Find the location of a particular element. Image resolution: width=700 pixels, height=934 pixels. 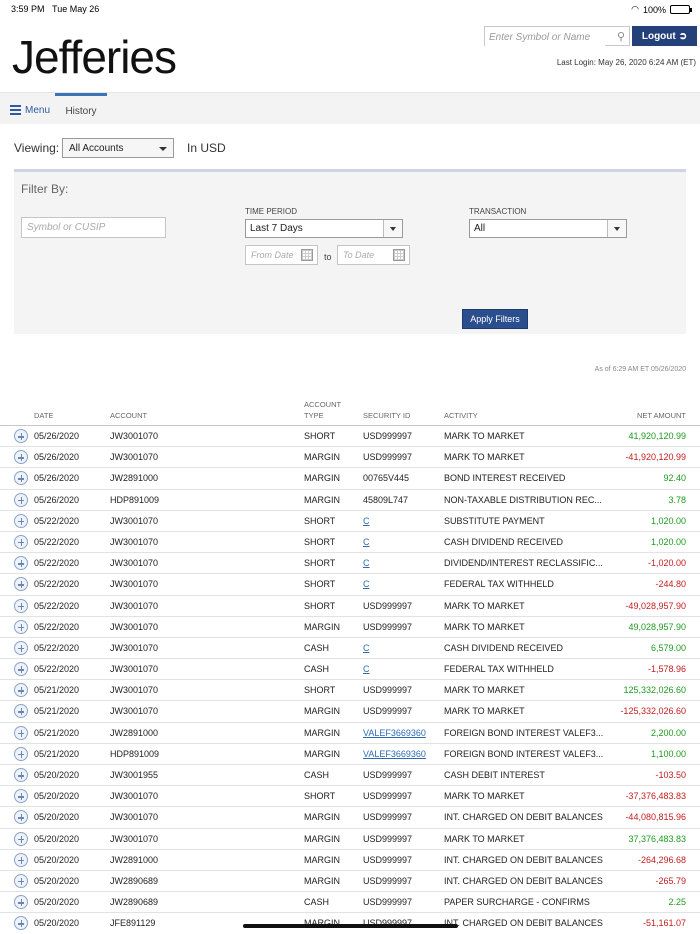

menu-button: Menu is located at coordinates (30, 110).